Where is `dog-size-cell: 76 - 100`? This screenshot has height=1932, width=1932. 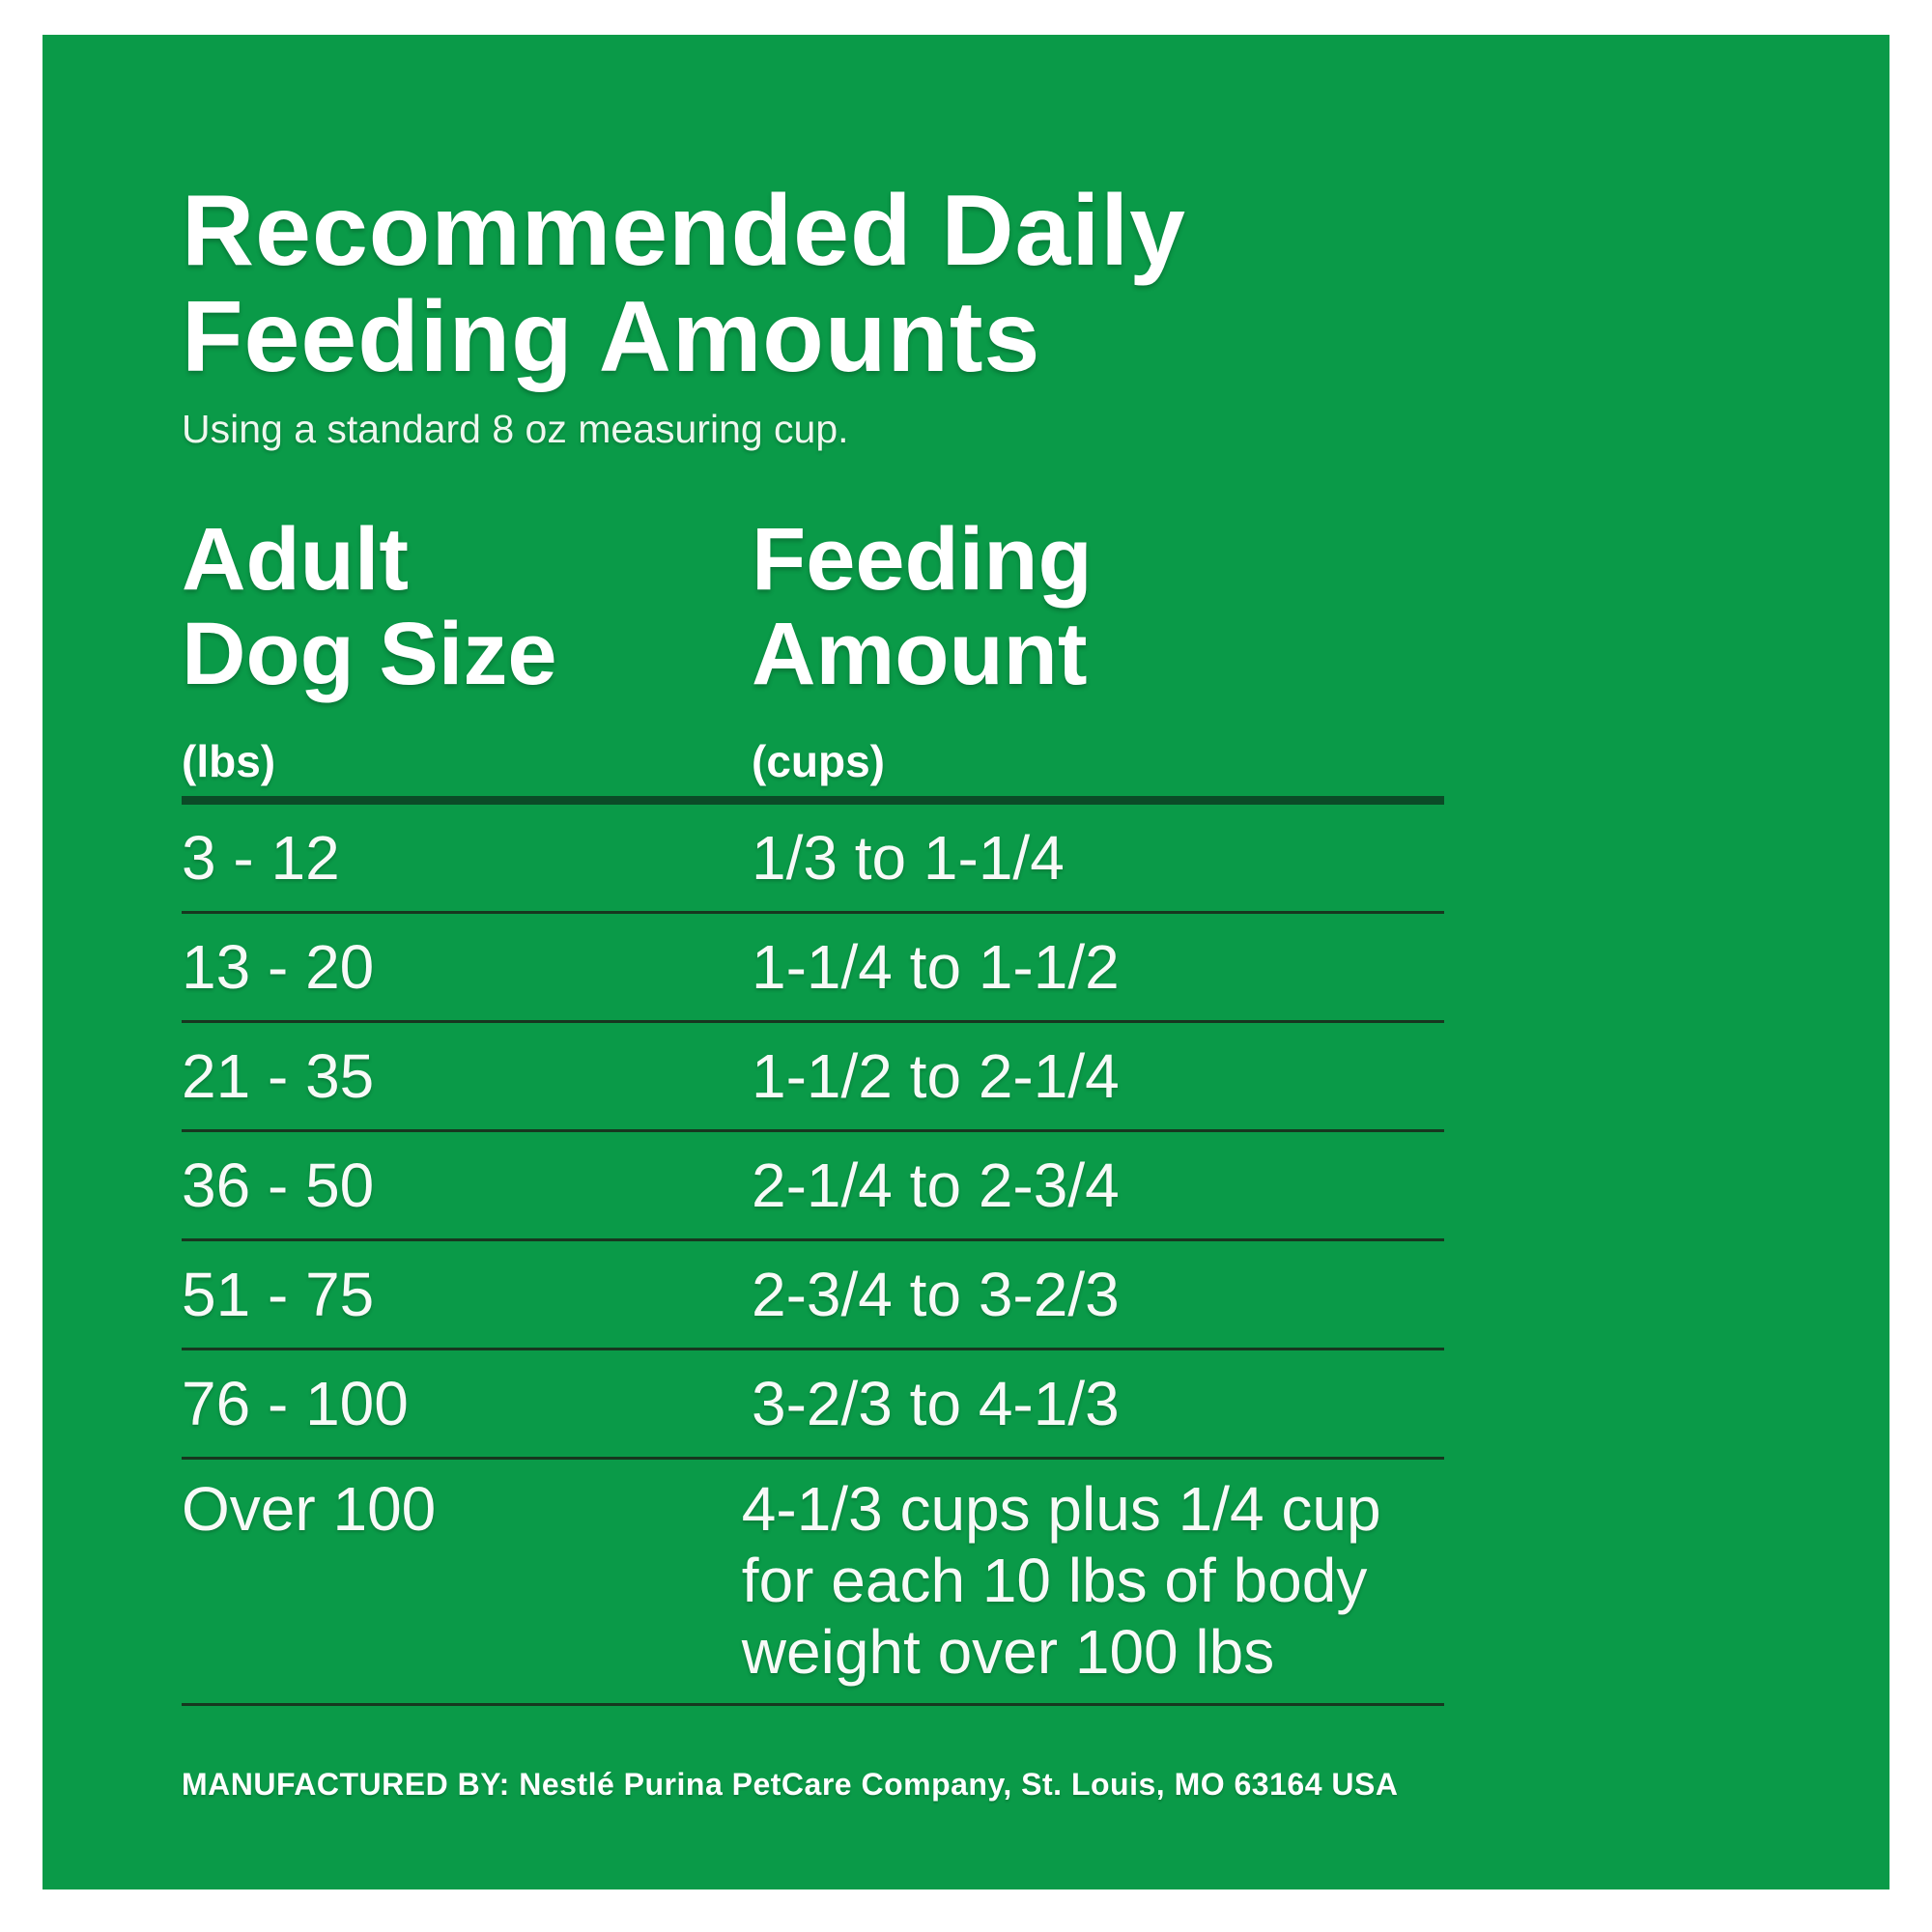 dog-size-cell: 76 - 100 is located at coordinates (295, 1403).